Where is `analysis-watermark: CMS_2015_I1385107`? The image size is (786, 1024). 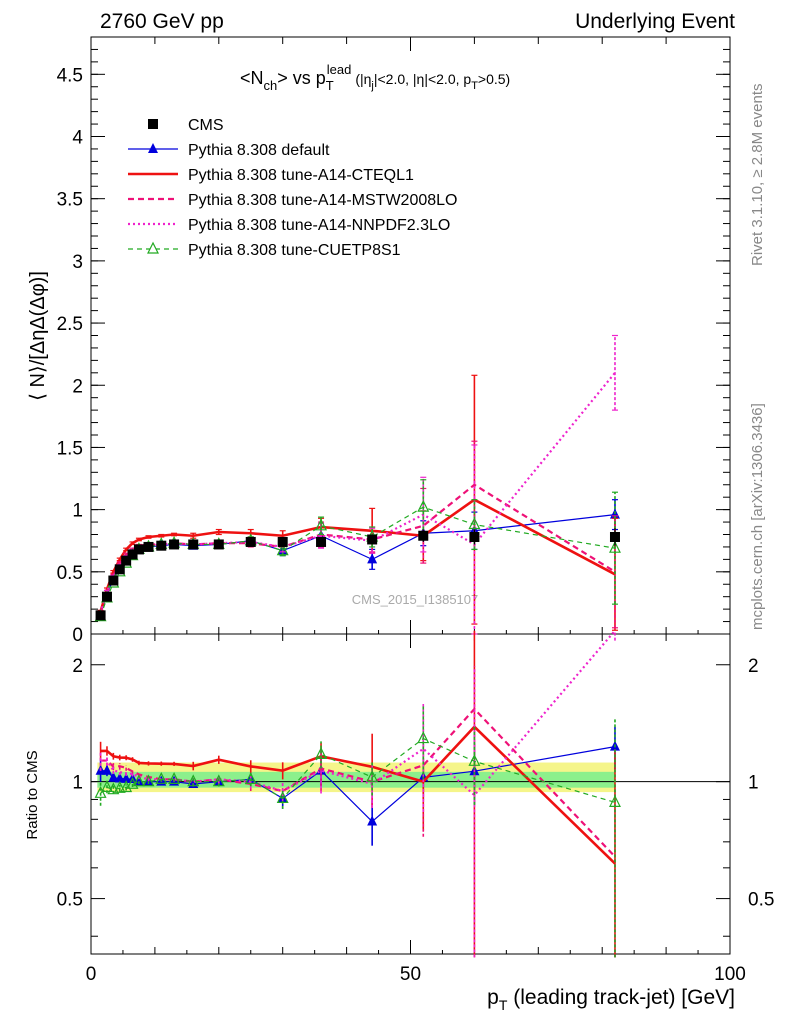
analysis-watermark: CMS_2015_I1385107 is located at coordinates (415, 599).